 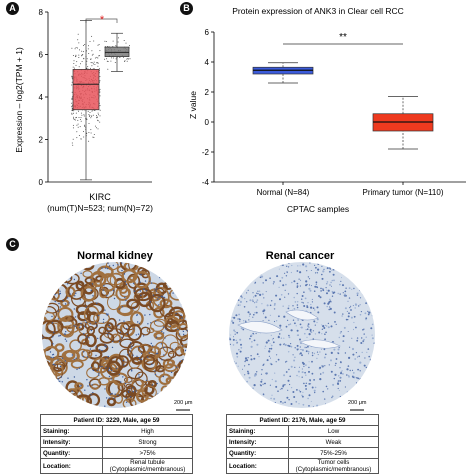 What do you see at coordinates (283, 192) in the screenshot?
I see `x-tick-label: Normal (N=84)` at bounding box center [283, 192].